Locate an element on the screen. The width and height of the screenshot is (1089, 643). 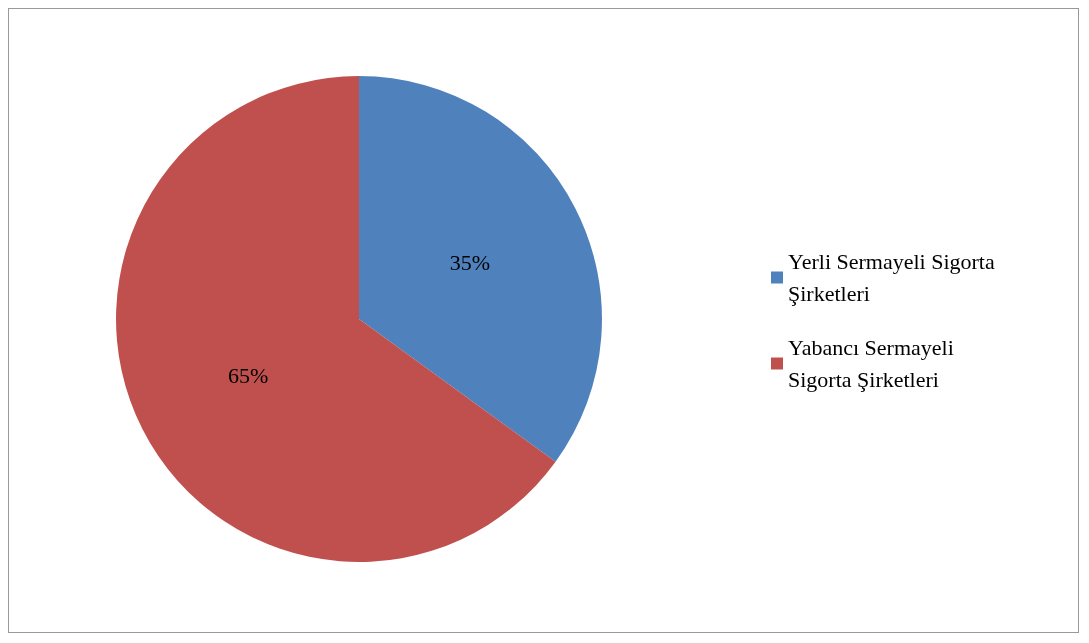
legend-label: Yerli Sermayeli Sigorta Şirketleri is located at coordinates (894, 277).